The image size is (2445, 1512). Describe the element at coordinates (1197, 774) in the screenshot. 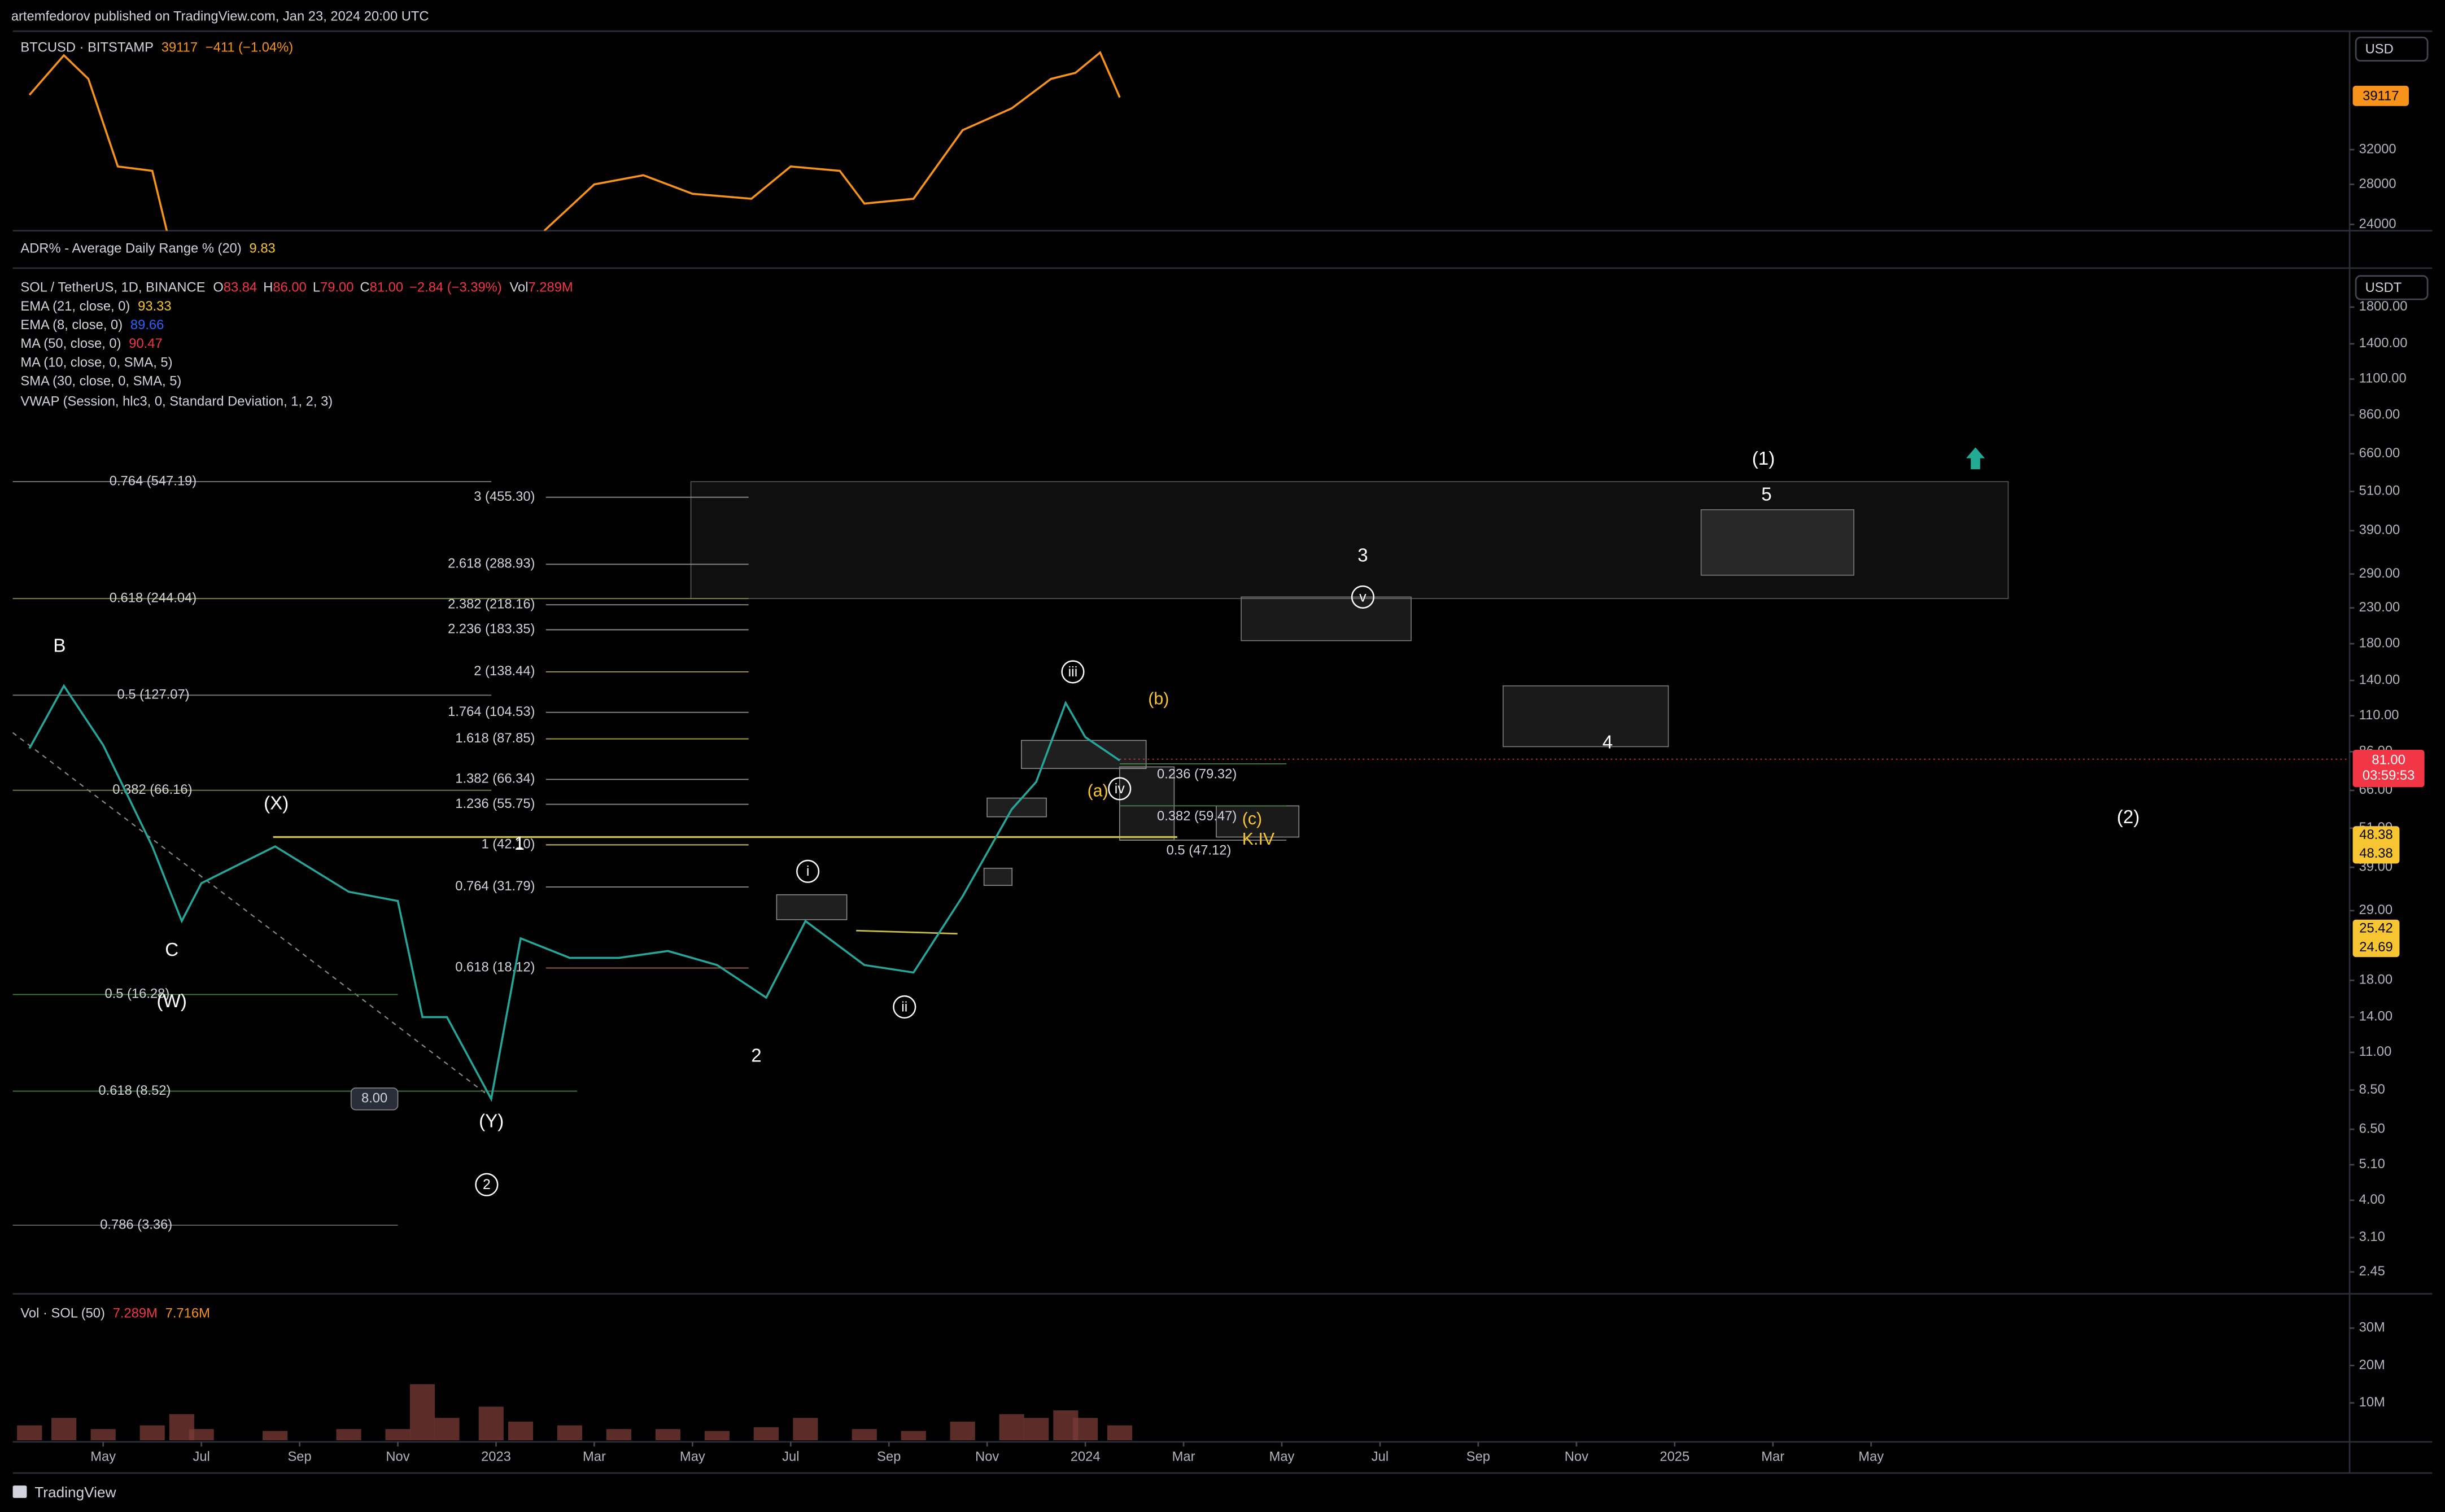

I see `fib-label: 0.236 (79.32)` at that location.